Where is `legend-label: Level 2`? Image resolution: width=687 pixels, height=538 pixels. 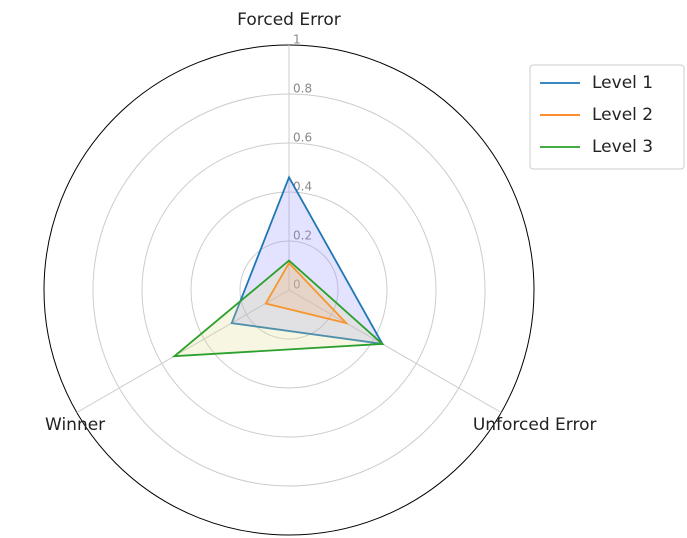 legend-label: Level 2 is located at coordinates (622, 115).